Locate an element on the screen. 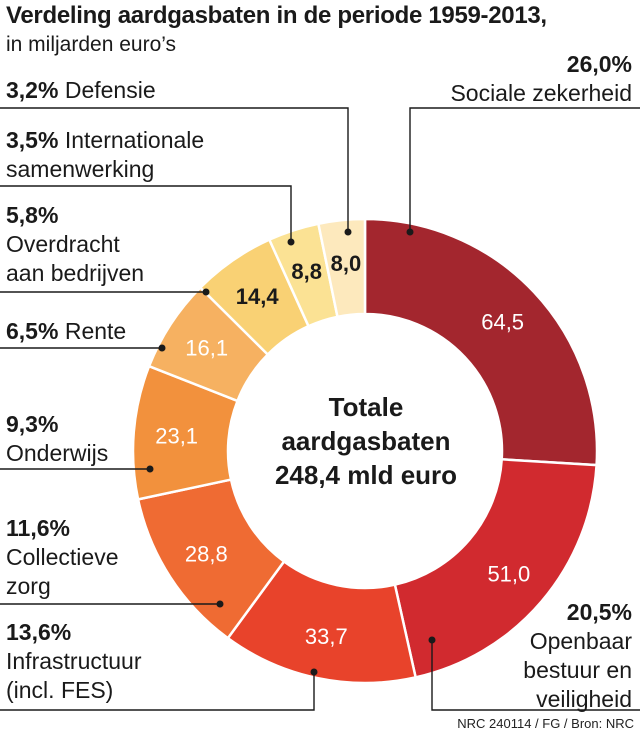 This screenshot has height=744, width=640. center-line-3: 248,4 mld euro is located at coordinates (366, 475).